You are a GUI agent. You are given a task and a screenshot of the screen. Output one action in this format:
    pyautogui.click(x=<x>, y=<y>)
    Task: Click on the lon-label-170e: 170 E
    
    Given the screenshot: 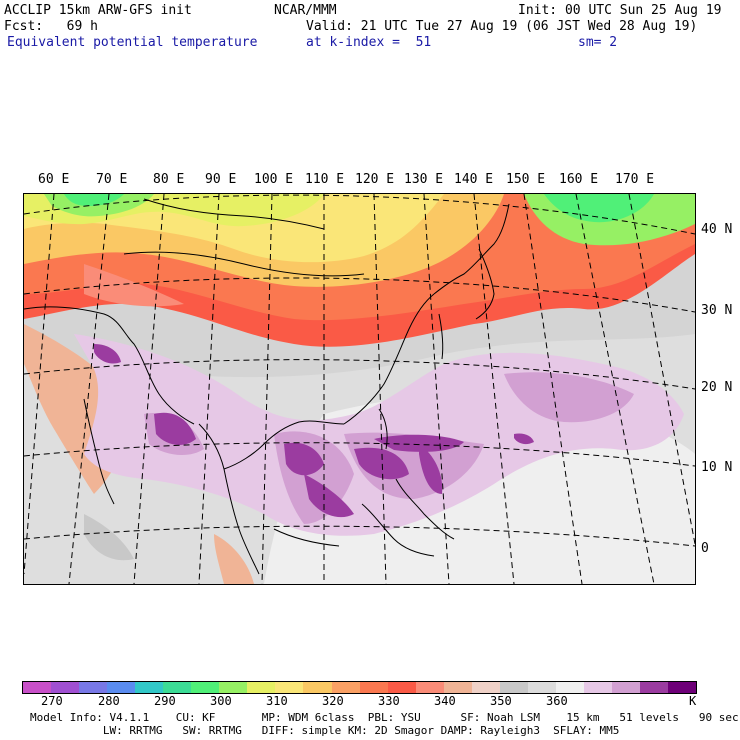 What is the action you would take?
    pyautogui.click(x=635, y=179)
    